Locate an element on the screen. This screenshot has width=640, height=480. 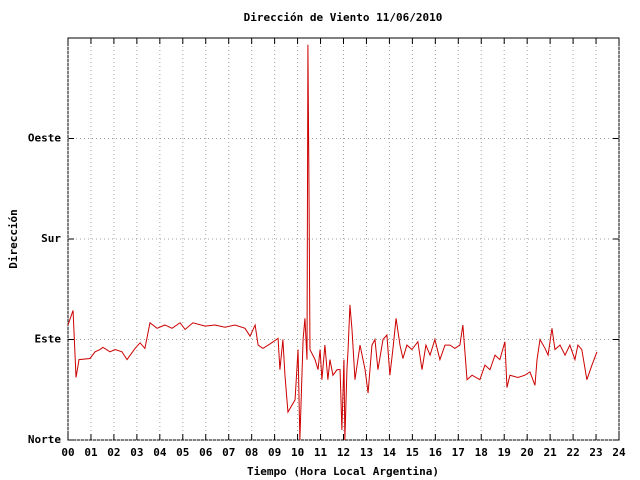
x-tick-label: 18 is located at coordinates (481, 452).